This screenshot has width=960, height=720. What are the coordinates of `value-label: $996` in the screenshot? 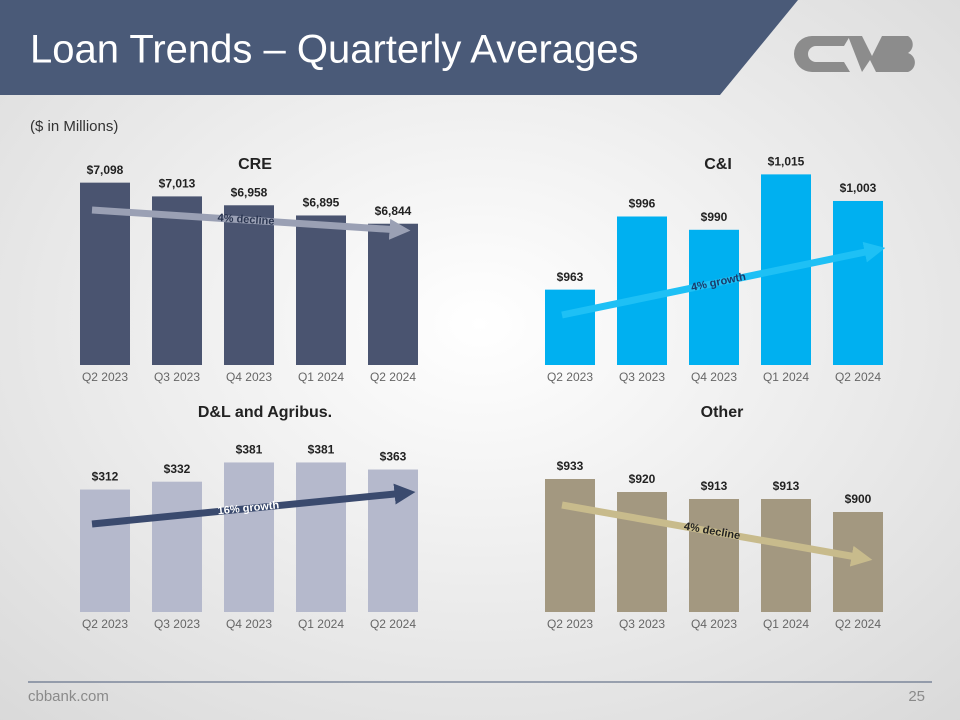 It's located at (642, 204).